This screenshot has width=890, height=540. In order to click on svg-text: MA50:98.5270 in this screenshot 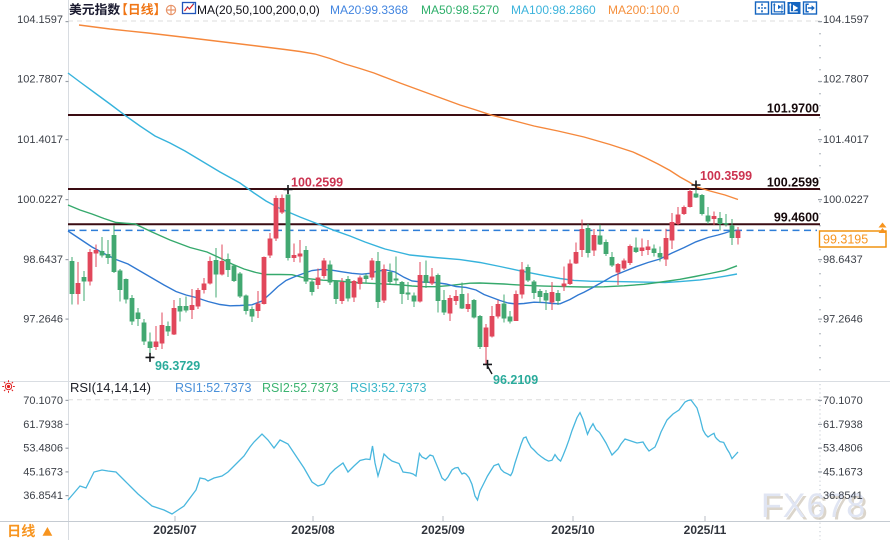, I will do `click(460, 10)`.